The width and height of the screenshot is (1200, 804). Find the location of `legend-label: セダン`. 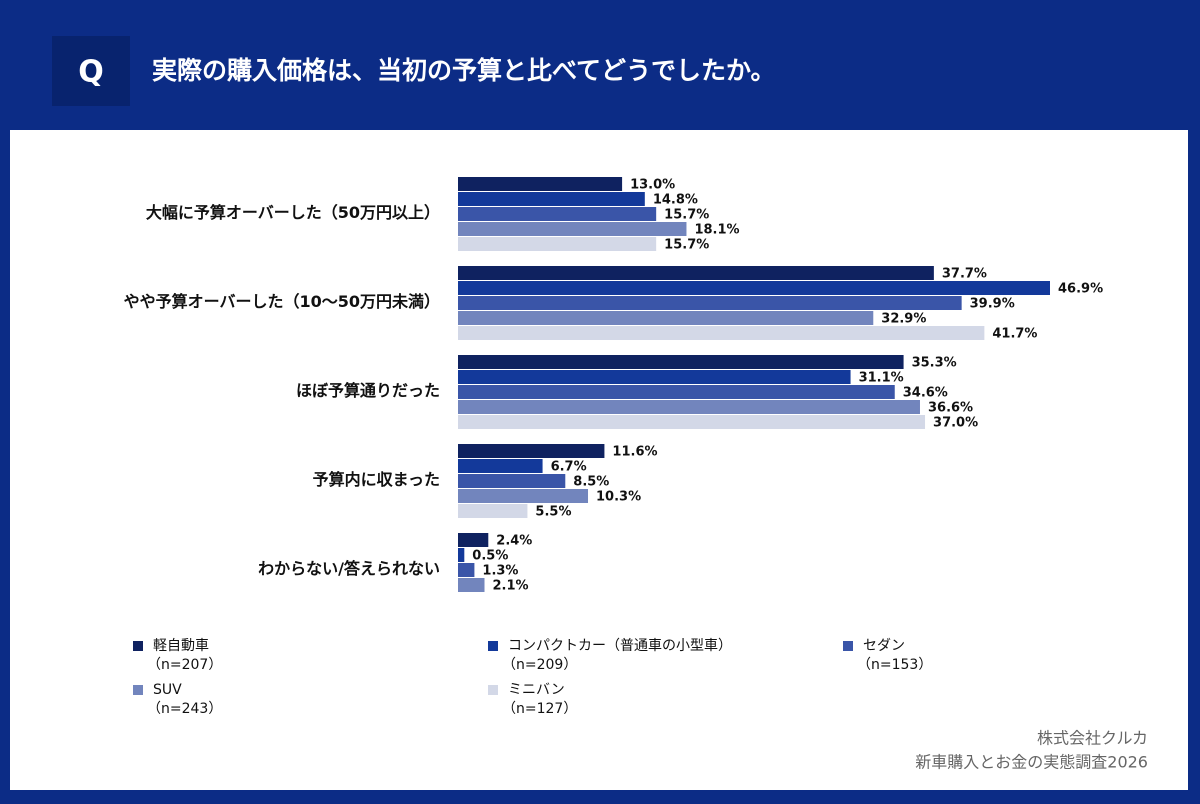

legend-label: セダン is located at coordinates (884, 646).